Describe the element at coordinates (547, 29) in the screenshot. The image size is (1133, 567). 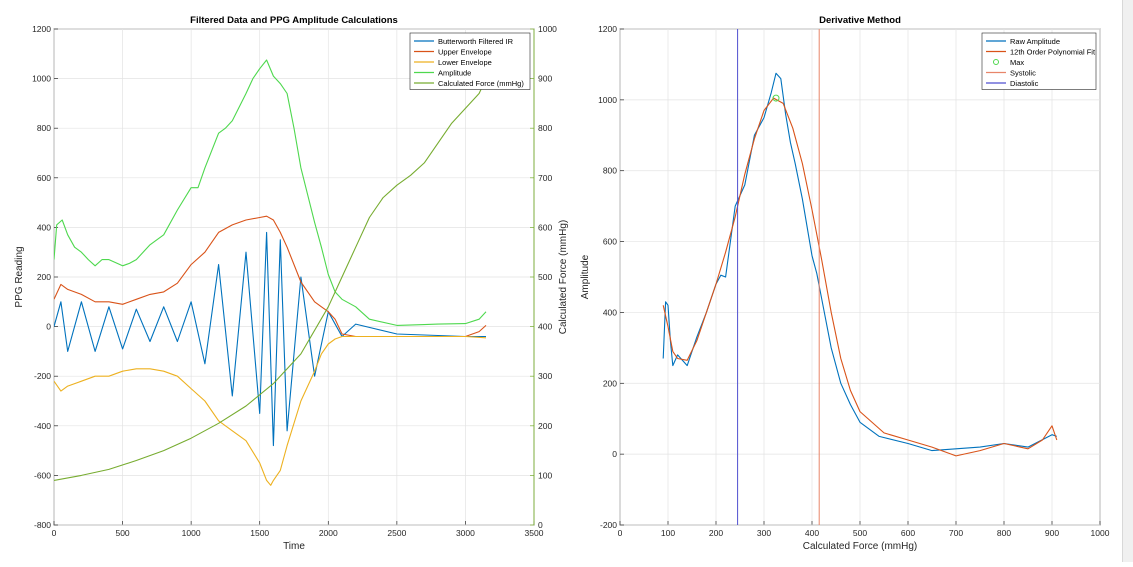
I see `y2-tick-label: 1000` at that location.